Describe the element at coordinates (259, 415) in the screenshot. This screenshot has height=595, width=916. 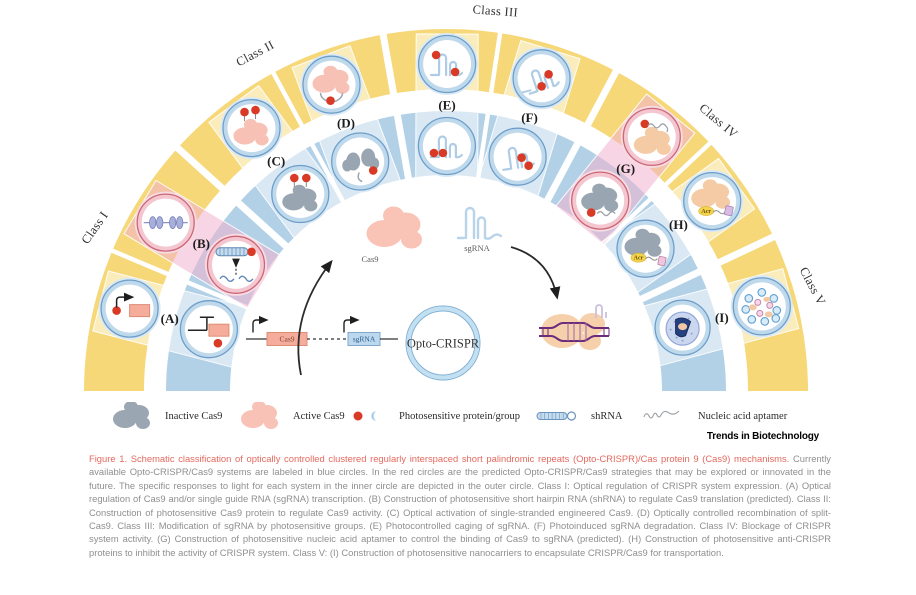
I see `active-cas9-icon` at that location.